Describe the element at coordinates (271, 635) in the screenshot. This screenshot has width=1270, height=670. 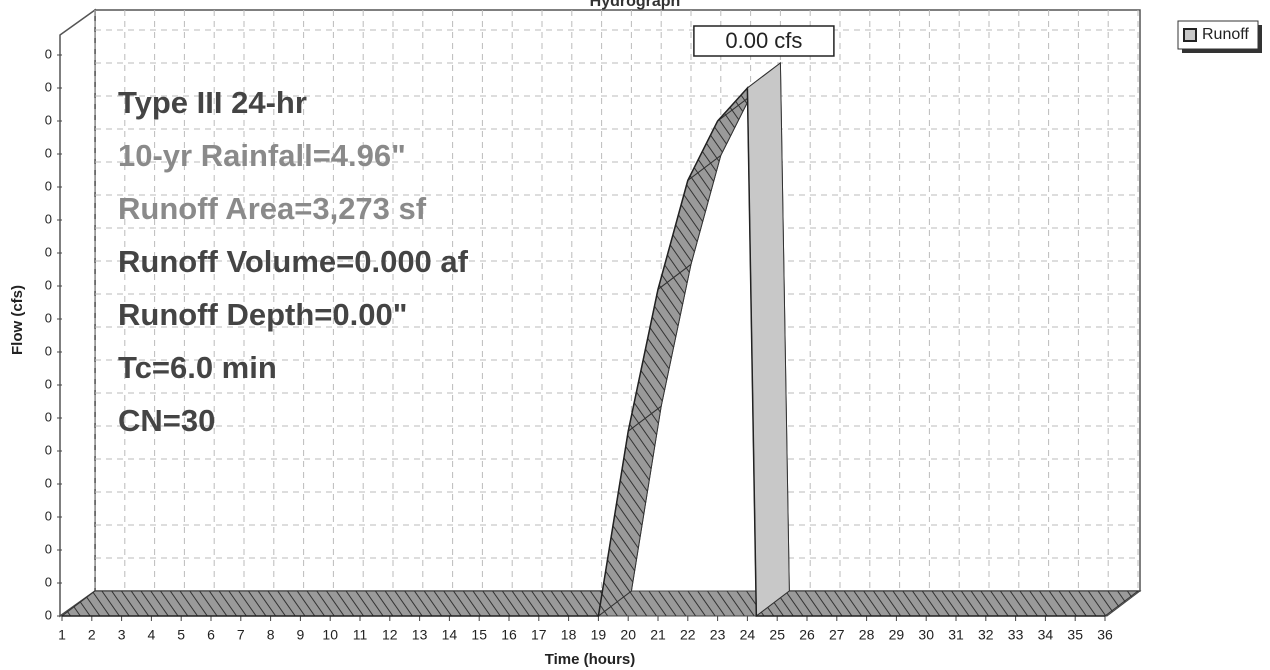
I see `x-tick-label: 8` at that location.